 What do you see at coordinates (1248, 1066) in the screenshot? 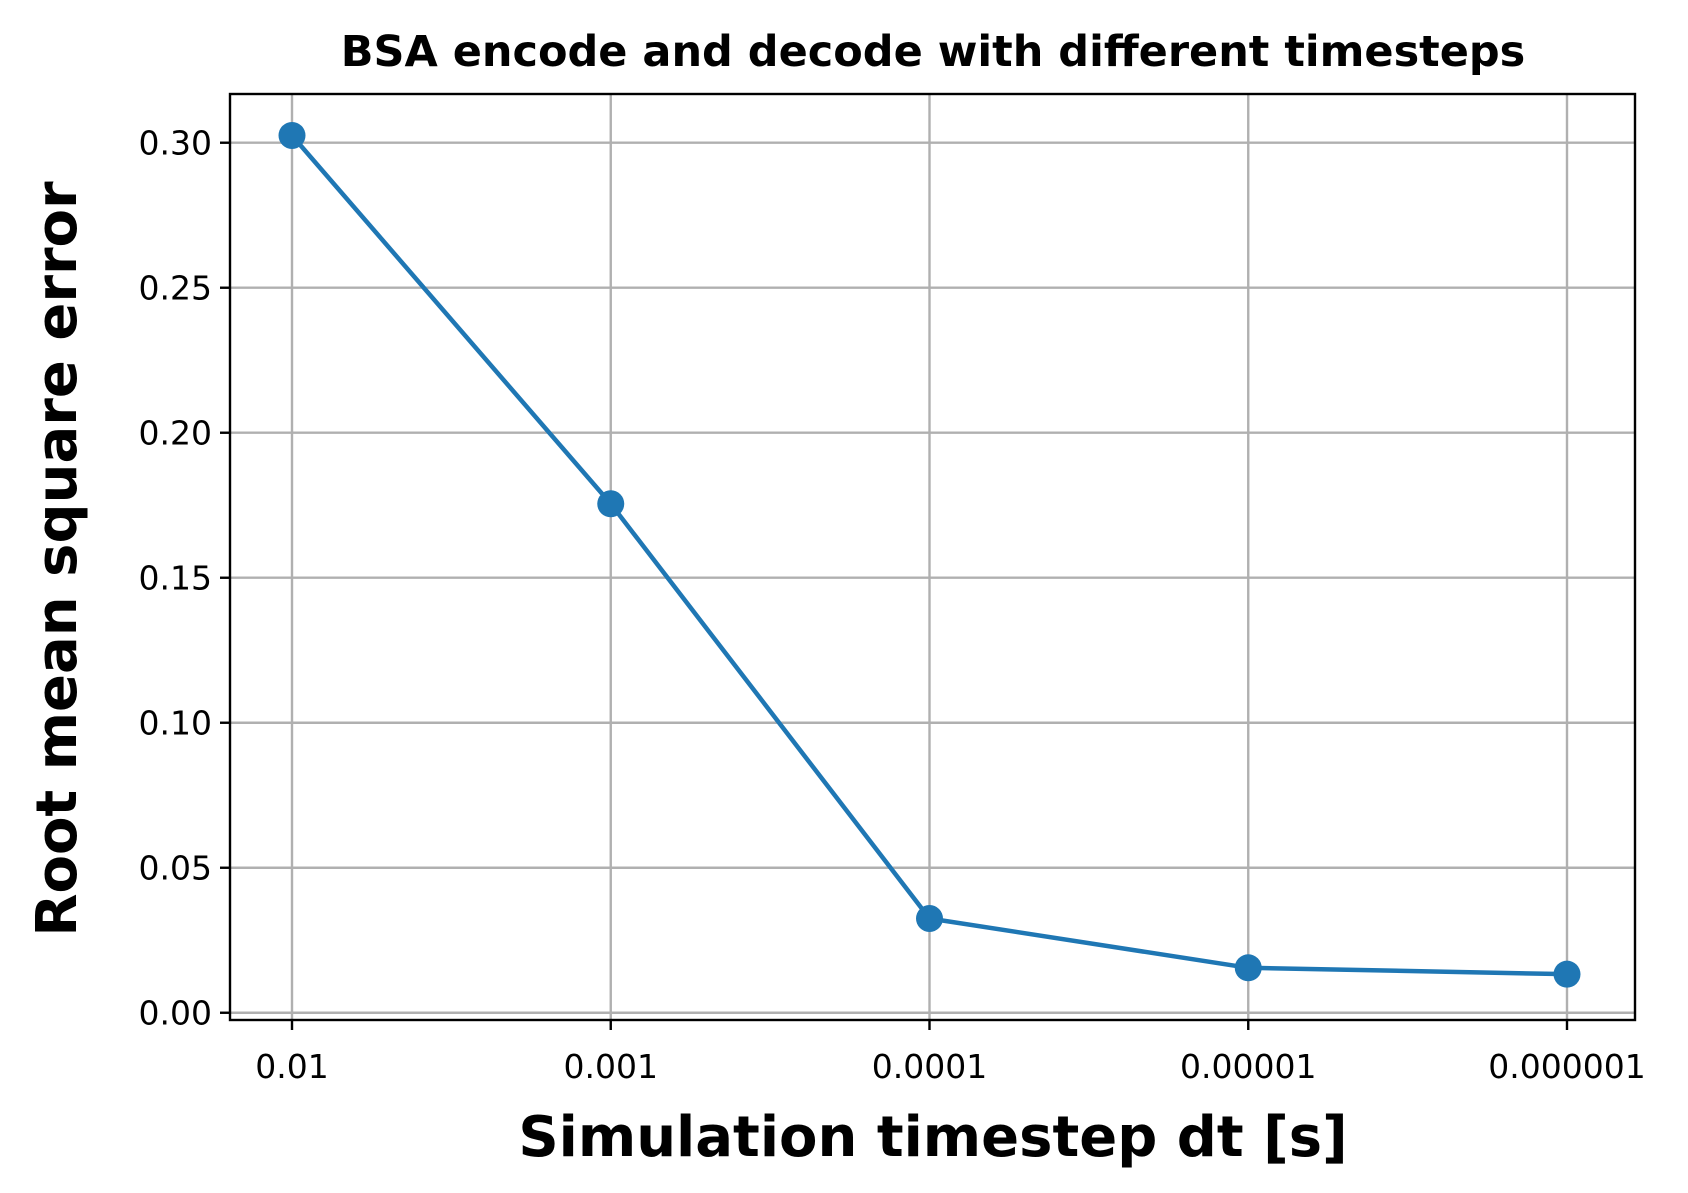
I see `x-tick-label: 0.00001` at bounding box center [1248, 1066].